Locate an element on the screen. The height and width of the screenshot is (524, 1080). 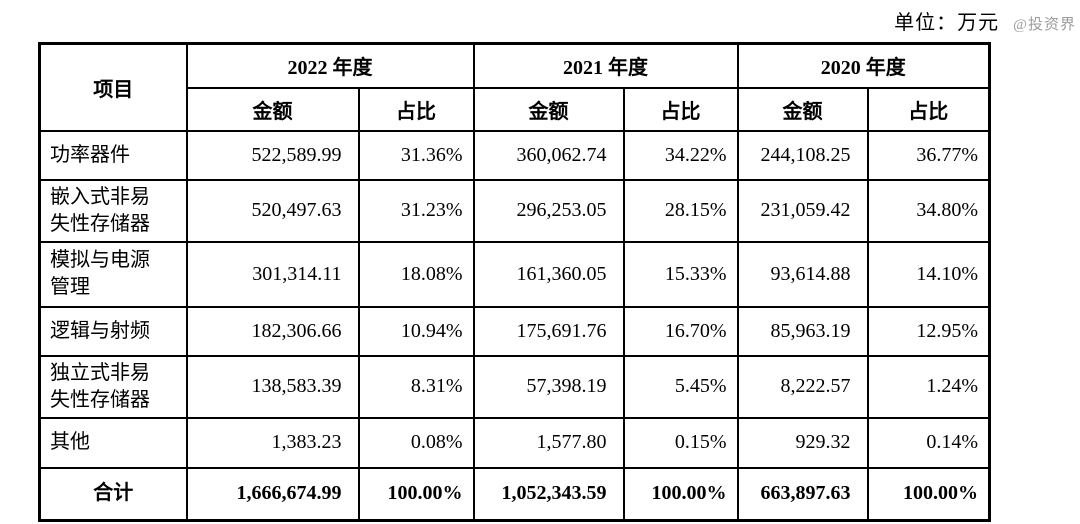
amount-cell: 1,577.80 is located at coordinates (548, 442).